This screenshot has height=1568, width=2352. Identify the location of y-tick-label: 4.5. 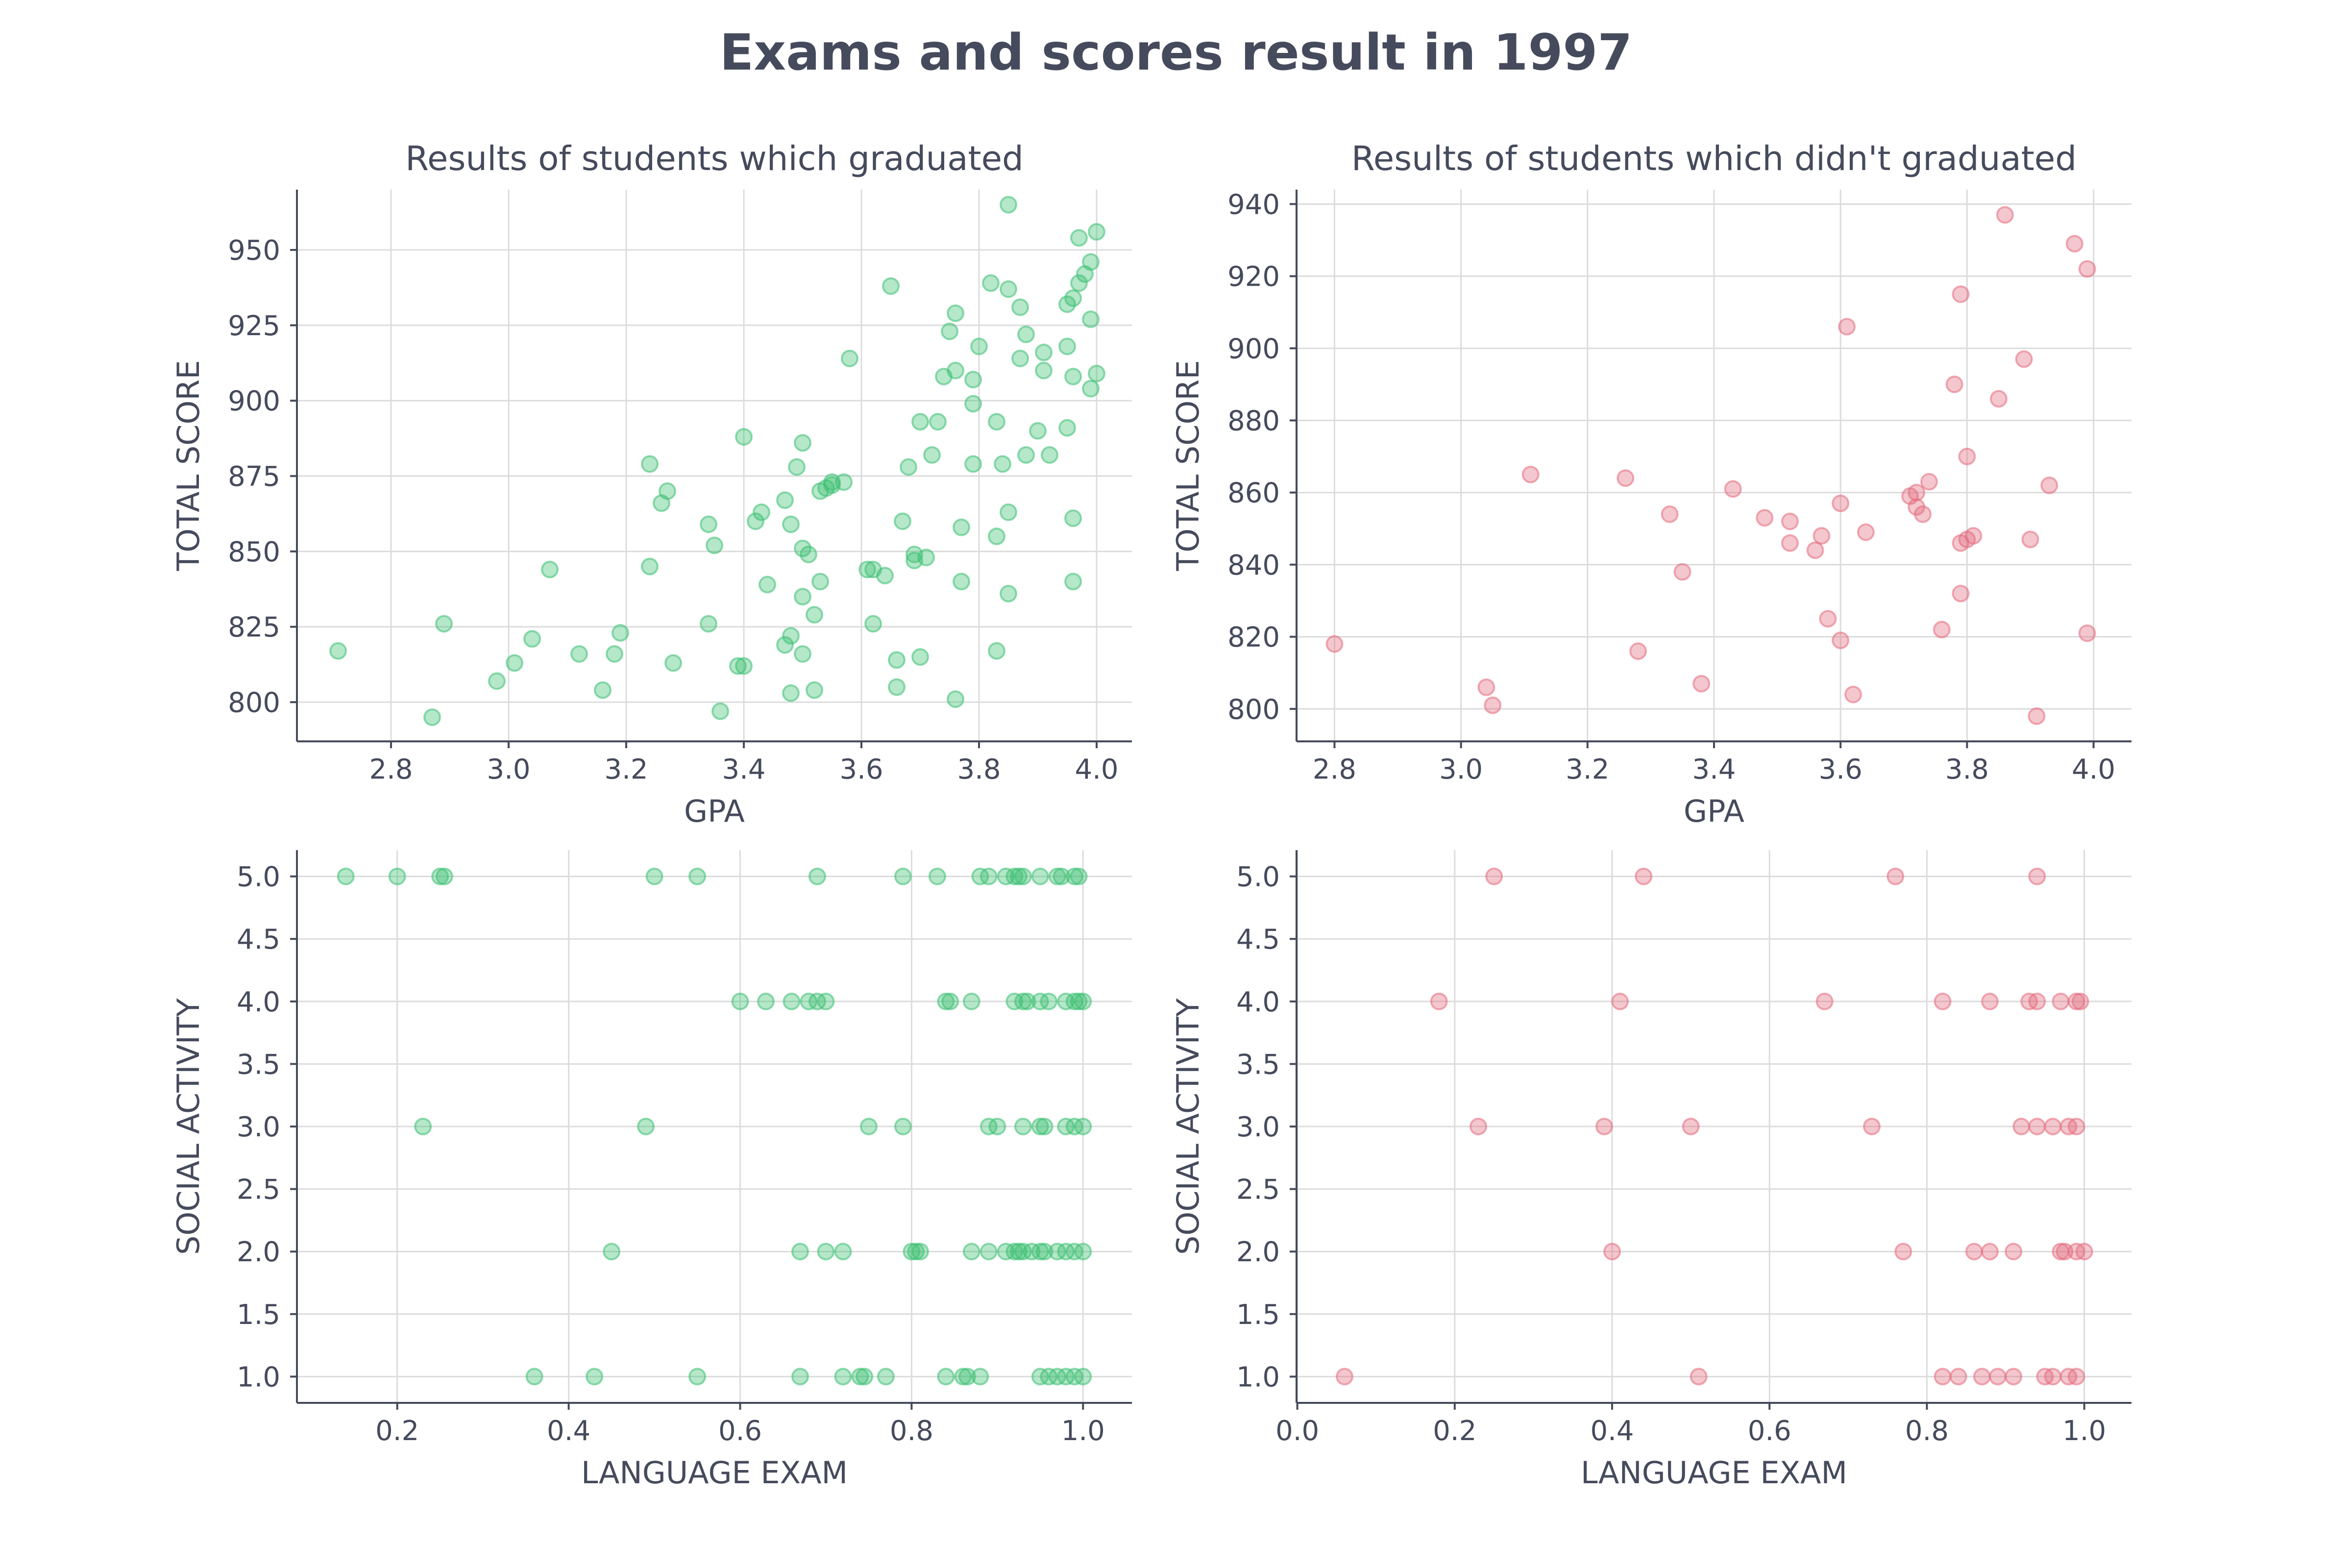
(258, 940).